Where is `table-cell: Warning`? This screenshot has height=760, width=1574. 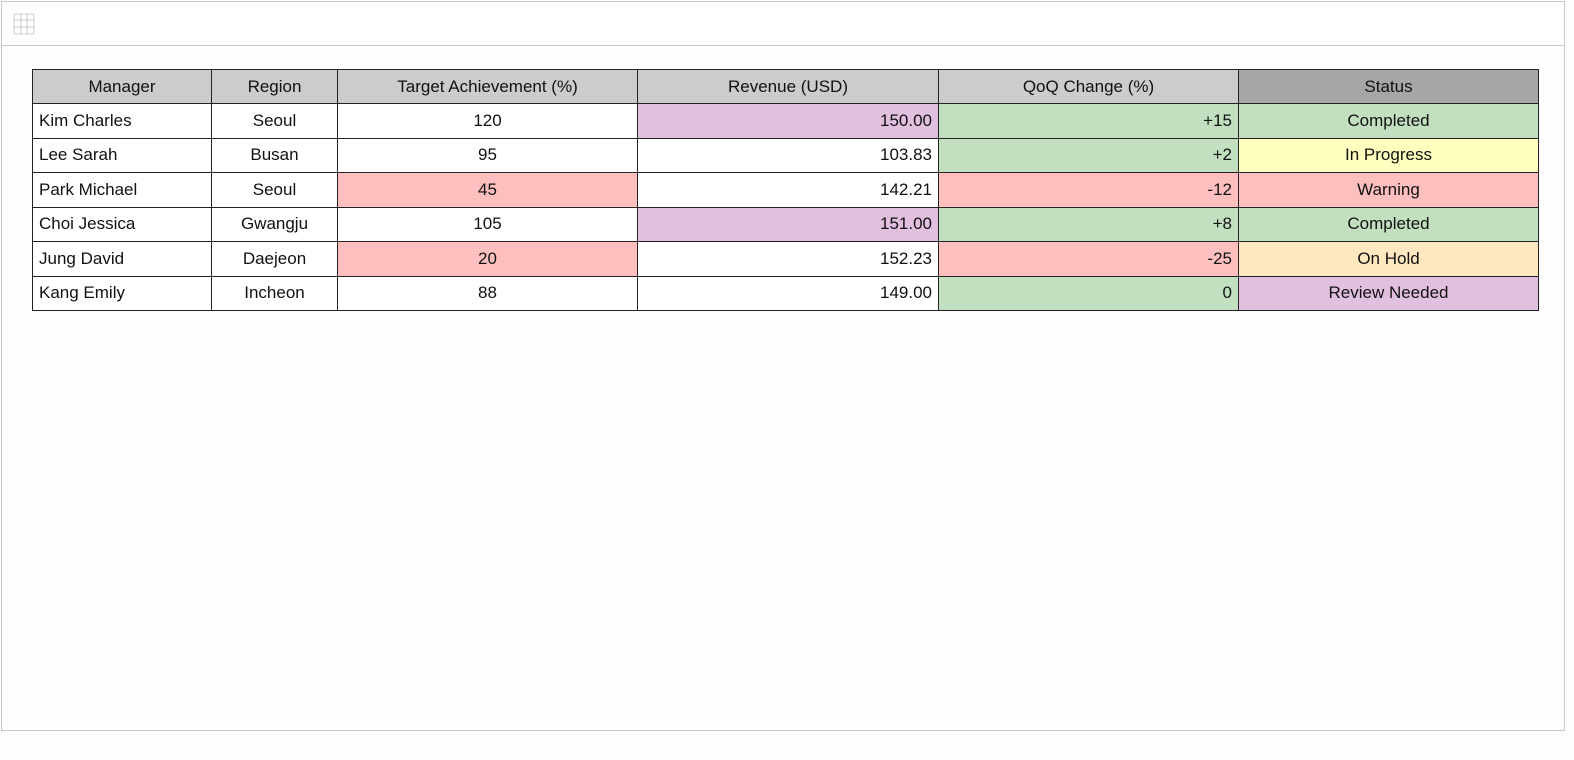
table-cell: Warning is located at coordinates (1388, 190).